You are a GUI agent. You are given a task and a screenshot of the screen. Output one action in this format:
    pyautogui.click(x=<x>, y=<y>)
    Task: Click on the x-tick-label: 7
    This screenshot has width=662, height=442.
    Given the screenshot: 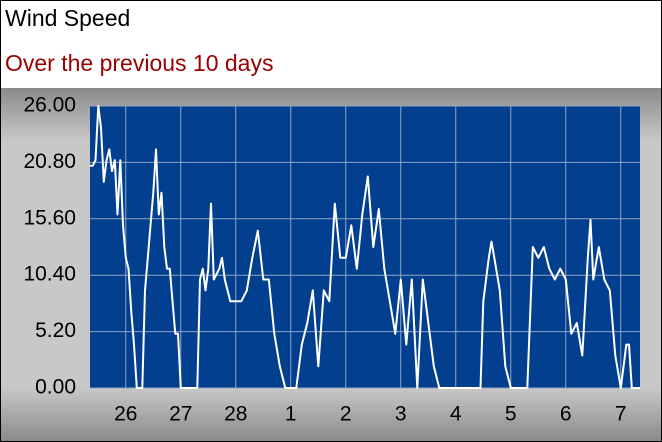 What is the action you would take?
    pyautogui.click(x=621, y=414)
    